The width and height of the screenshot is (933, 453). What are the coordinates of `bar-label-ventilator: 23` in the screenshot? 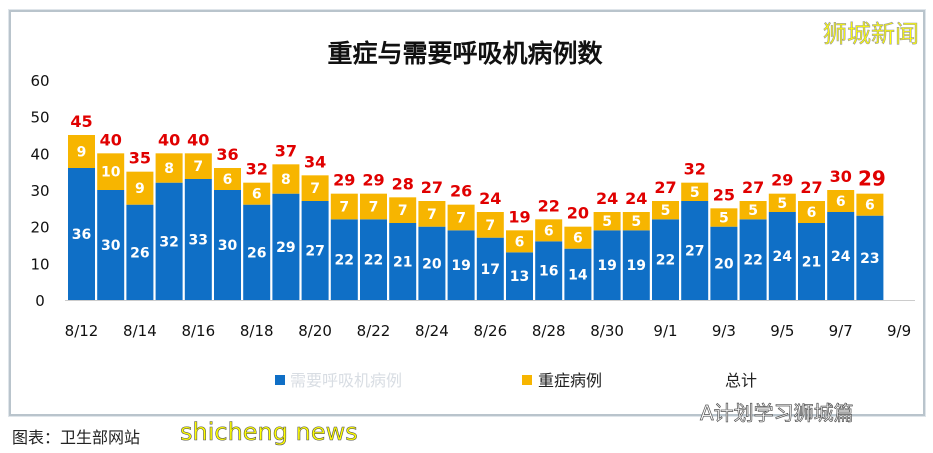 It's located at (869, 259).